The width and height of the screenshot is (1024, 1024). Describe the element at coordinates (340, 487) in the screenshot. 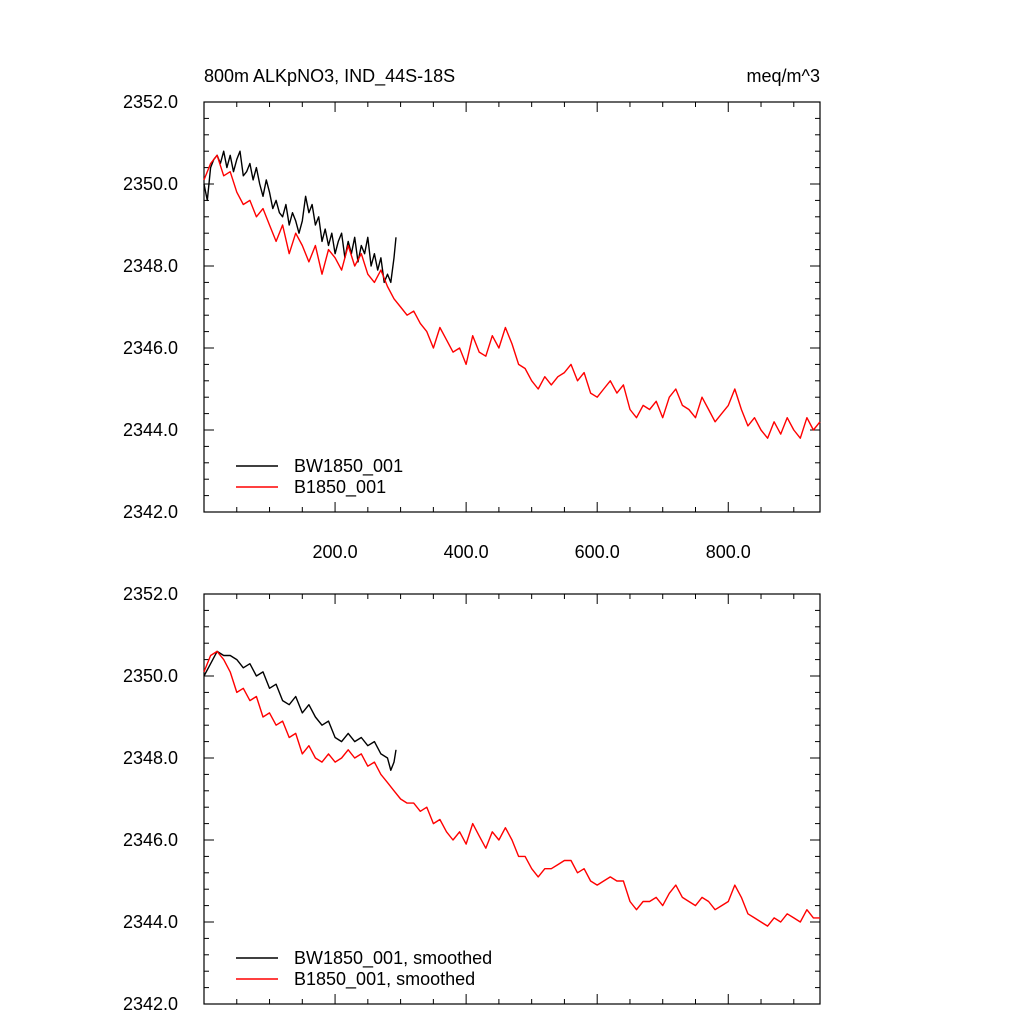

I see `legend-label: B1850_001` at that location.